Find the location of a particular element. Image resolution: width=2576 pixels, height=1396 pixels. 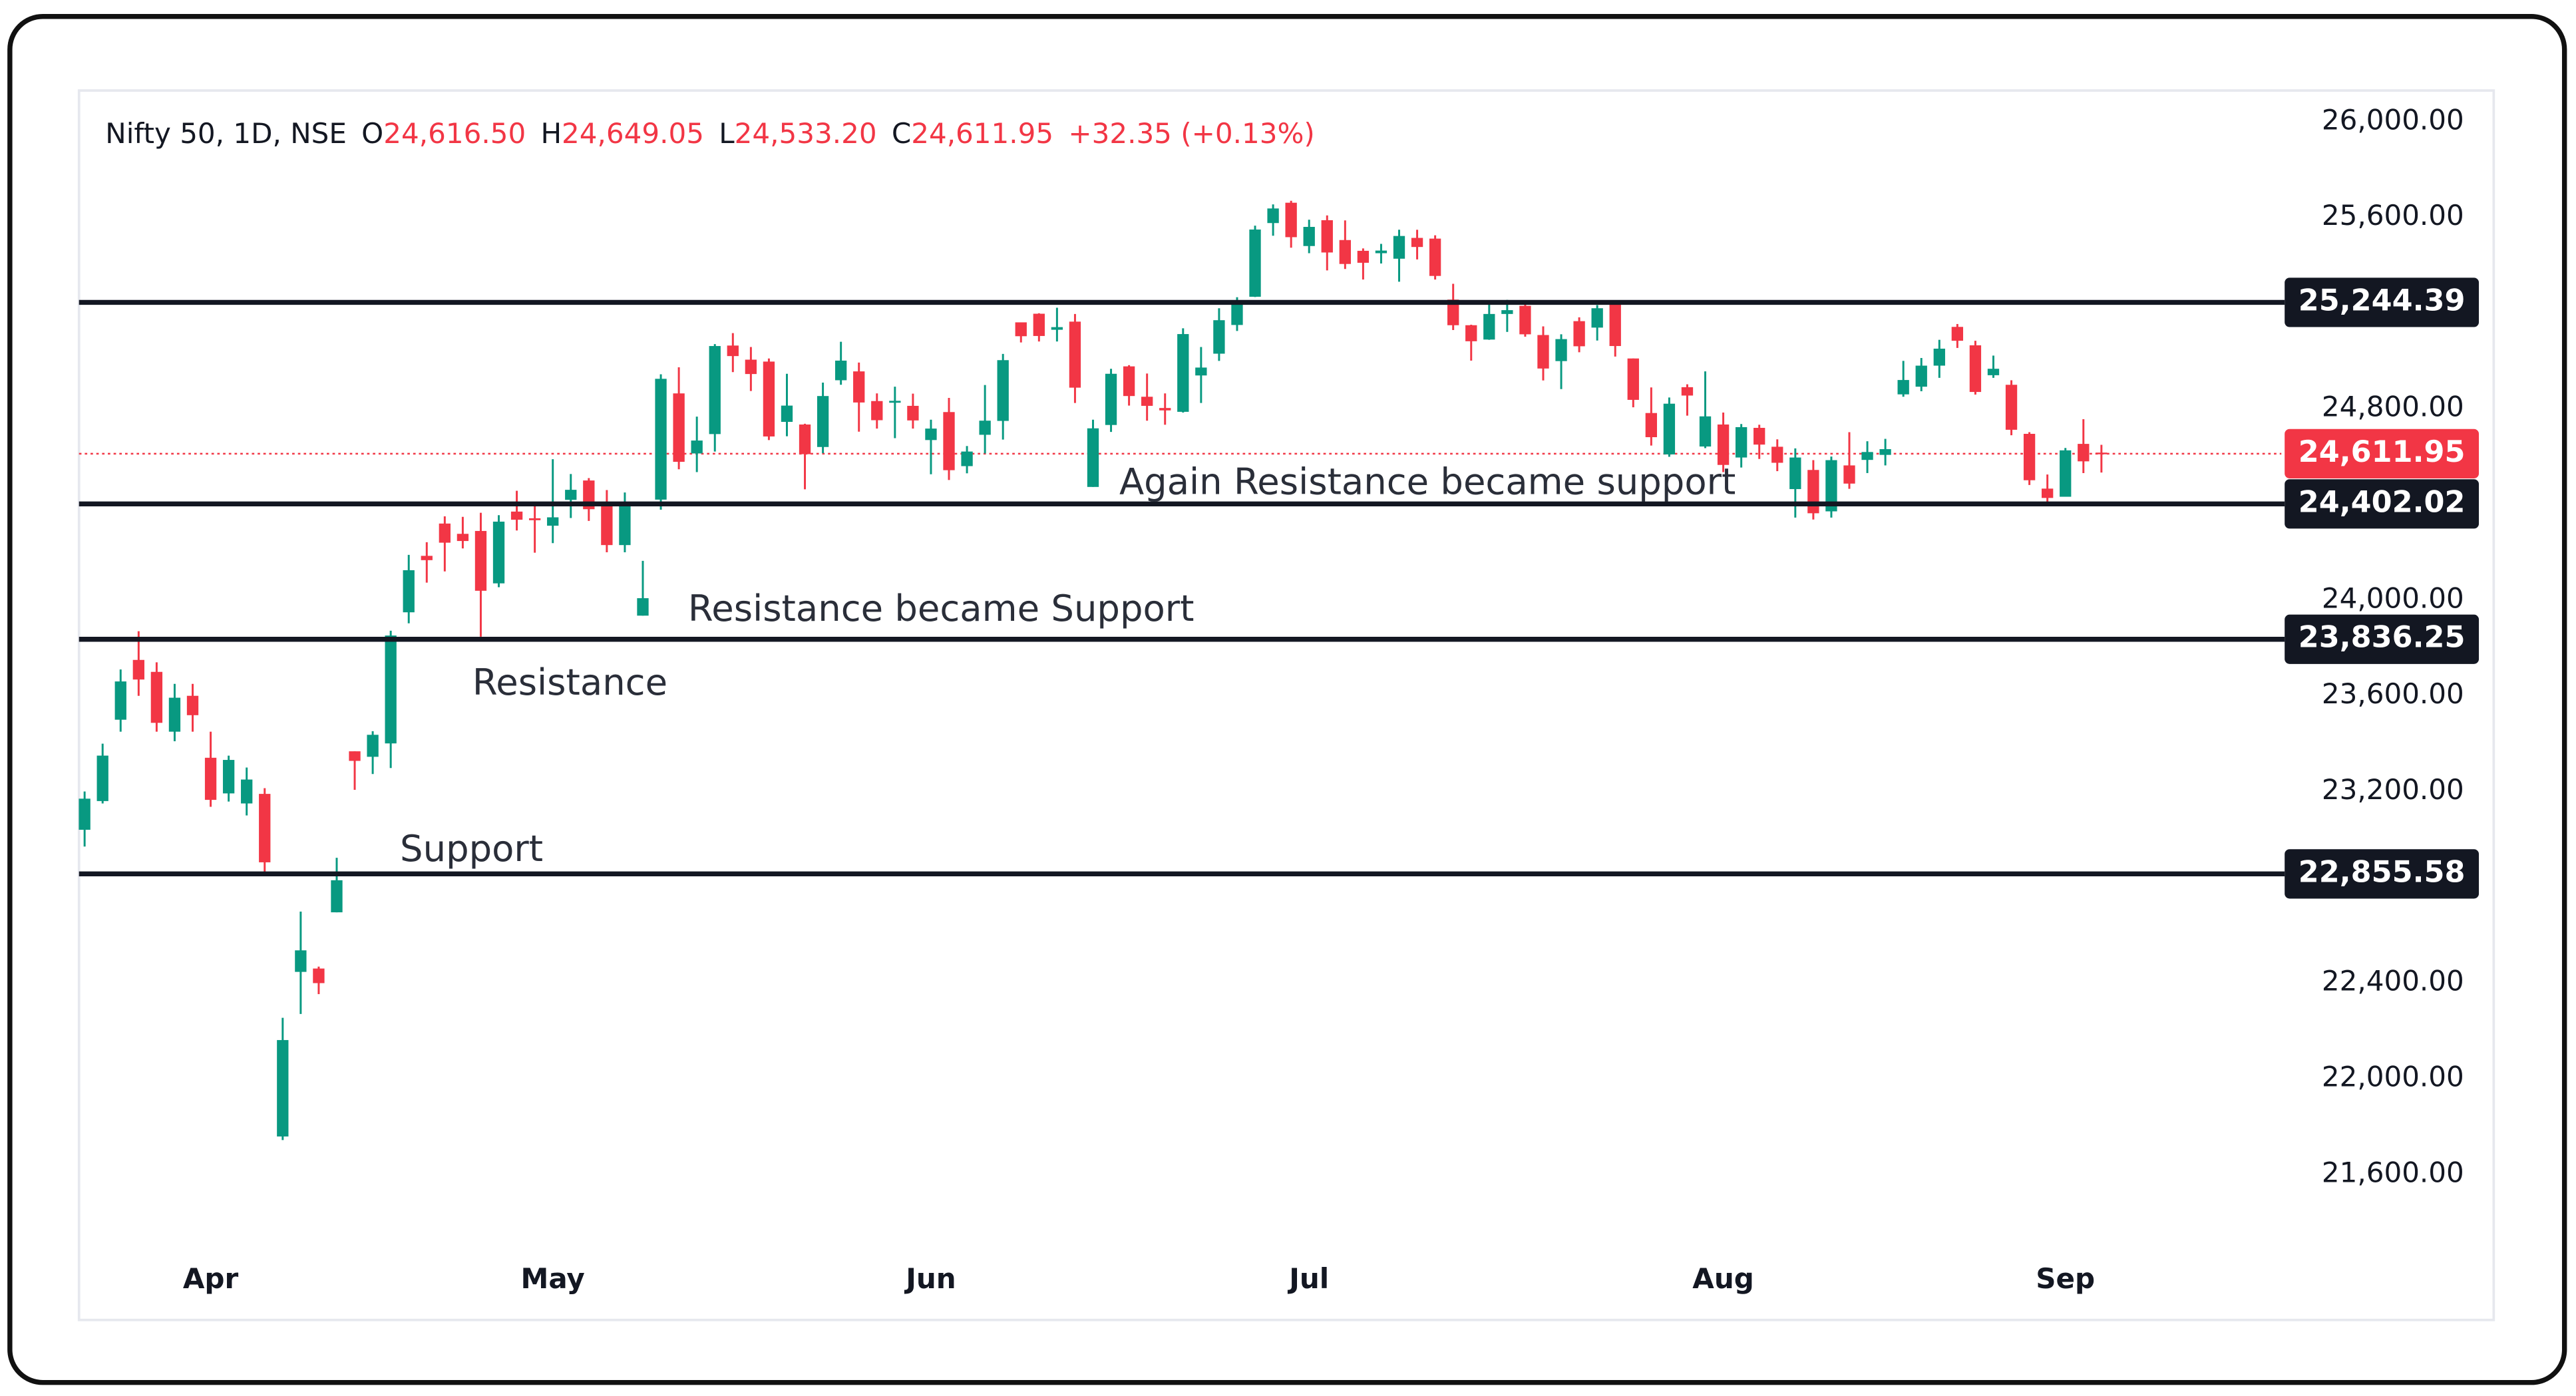

y-tick-label: 21,600.00 is located at coordinates (2393, 1172).